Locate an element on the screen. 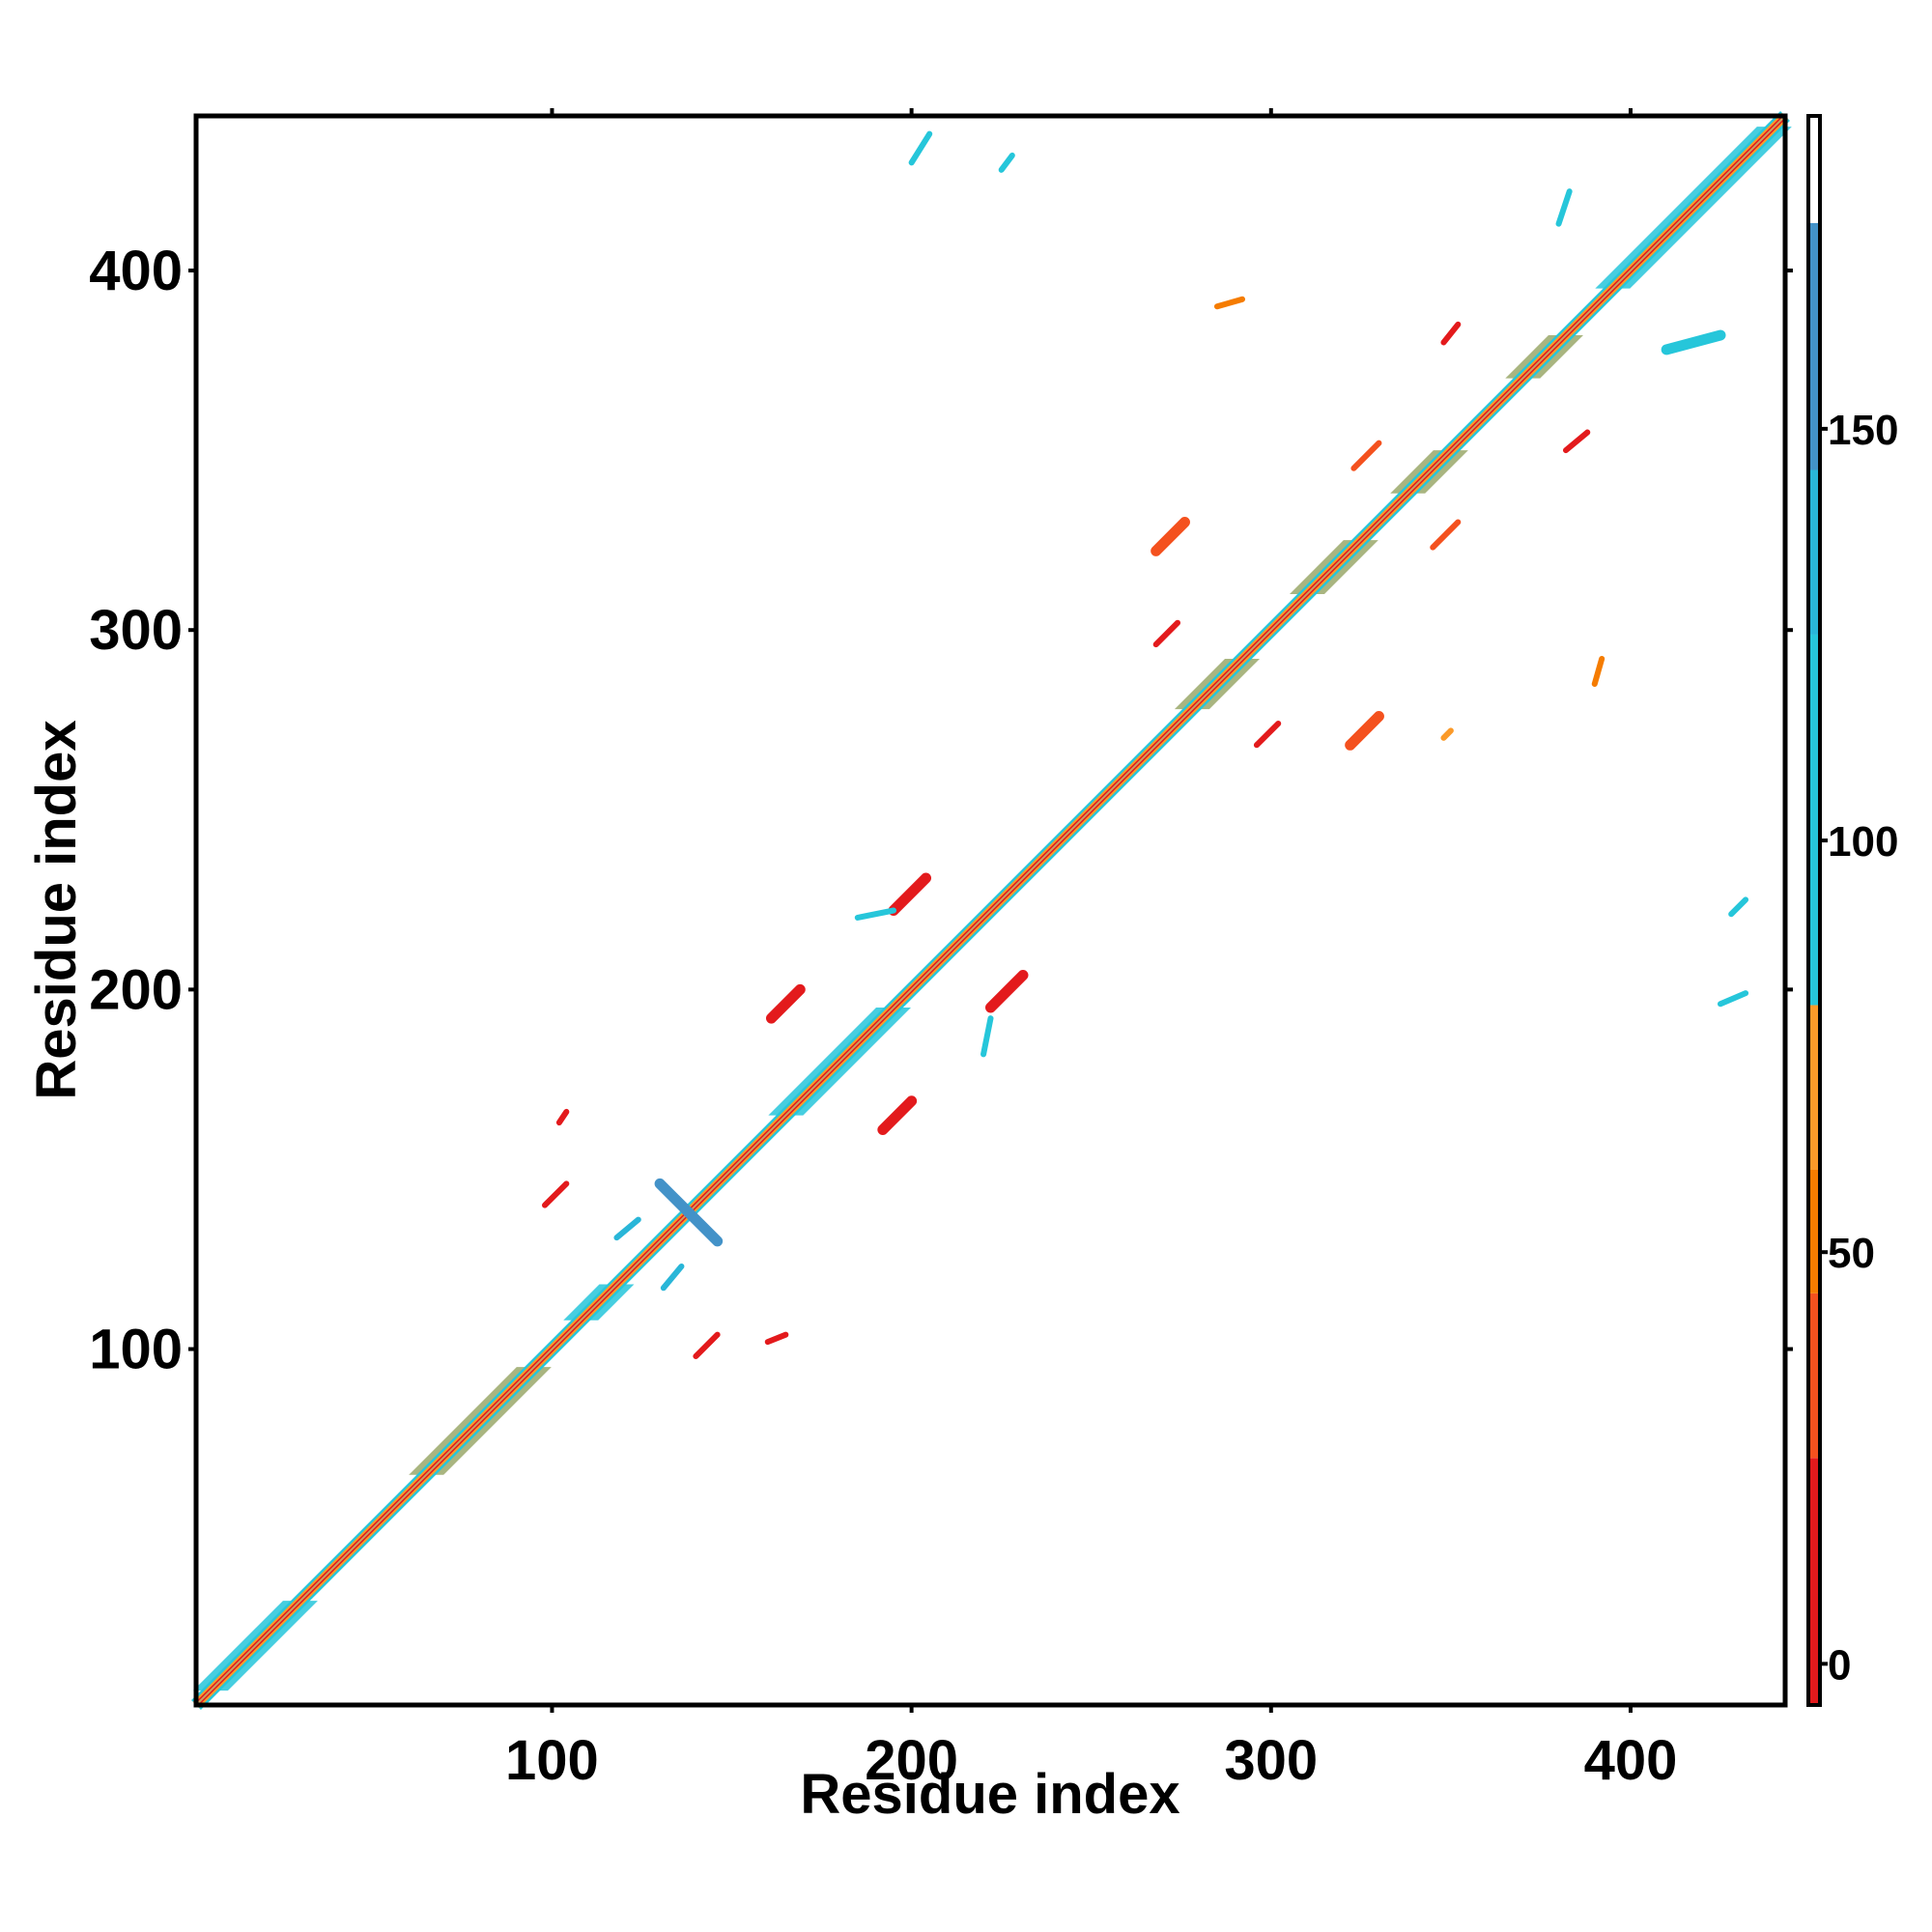 The width and height of the screenshot is (1932, 1932). colorbar-tick-label: 0 is located at coordinates (1839, 1665).